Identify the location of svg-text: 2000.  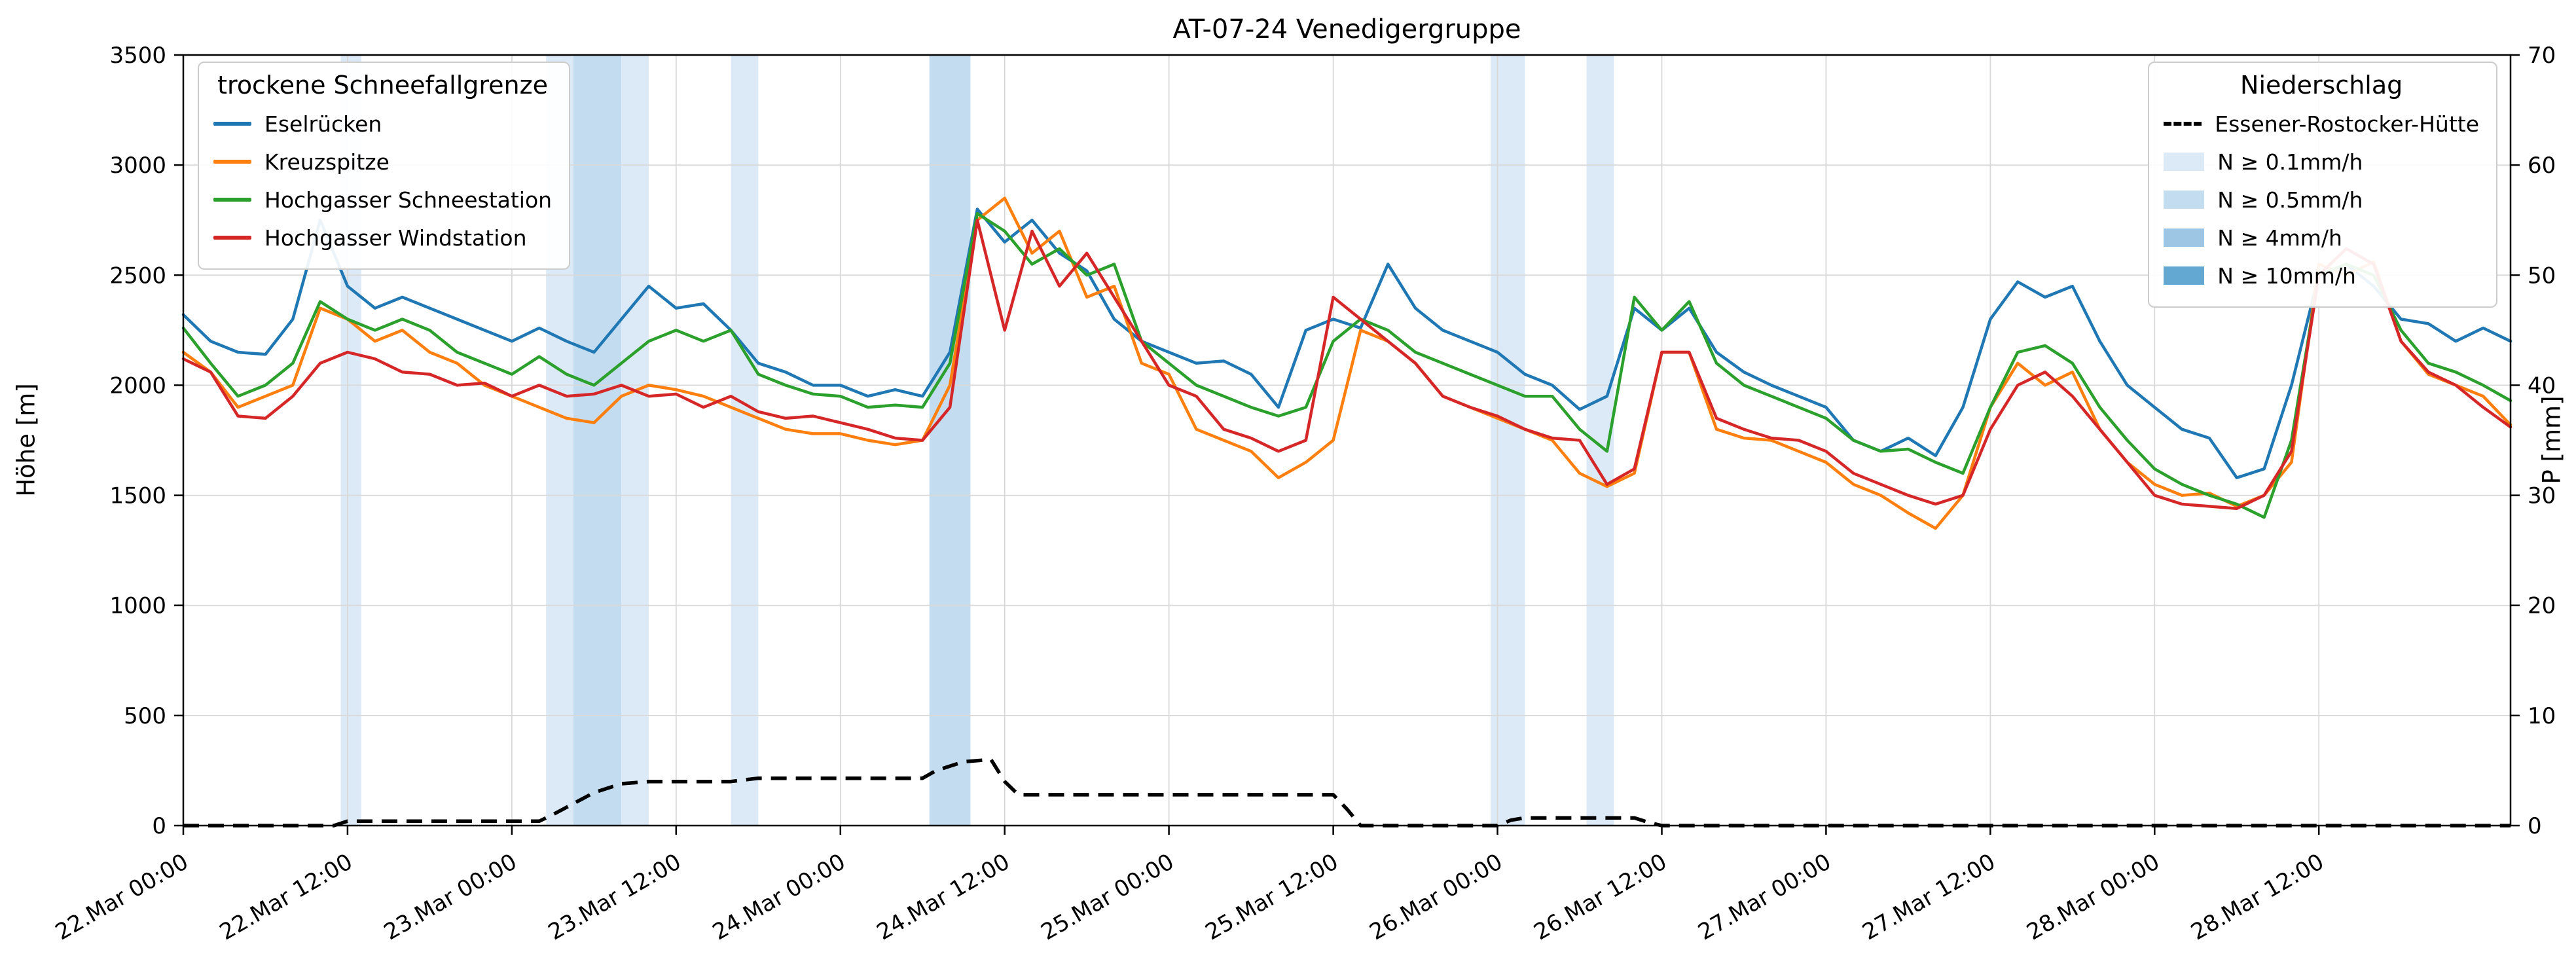
(137, 386).